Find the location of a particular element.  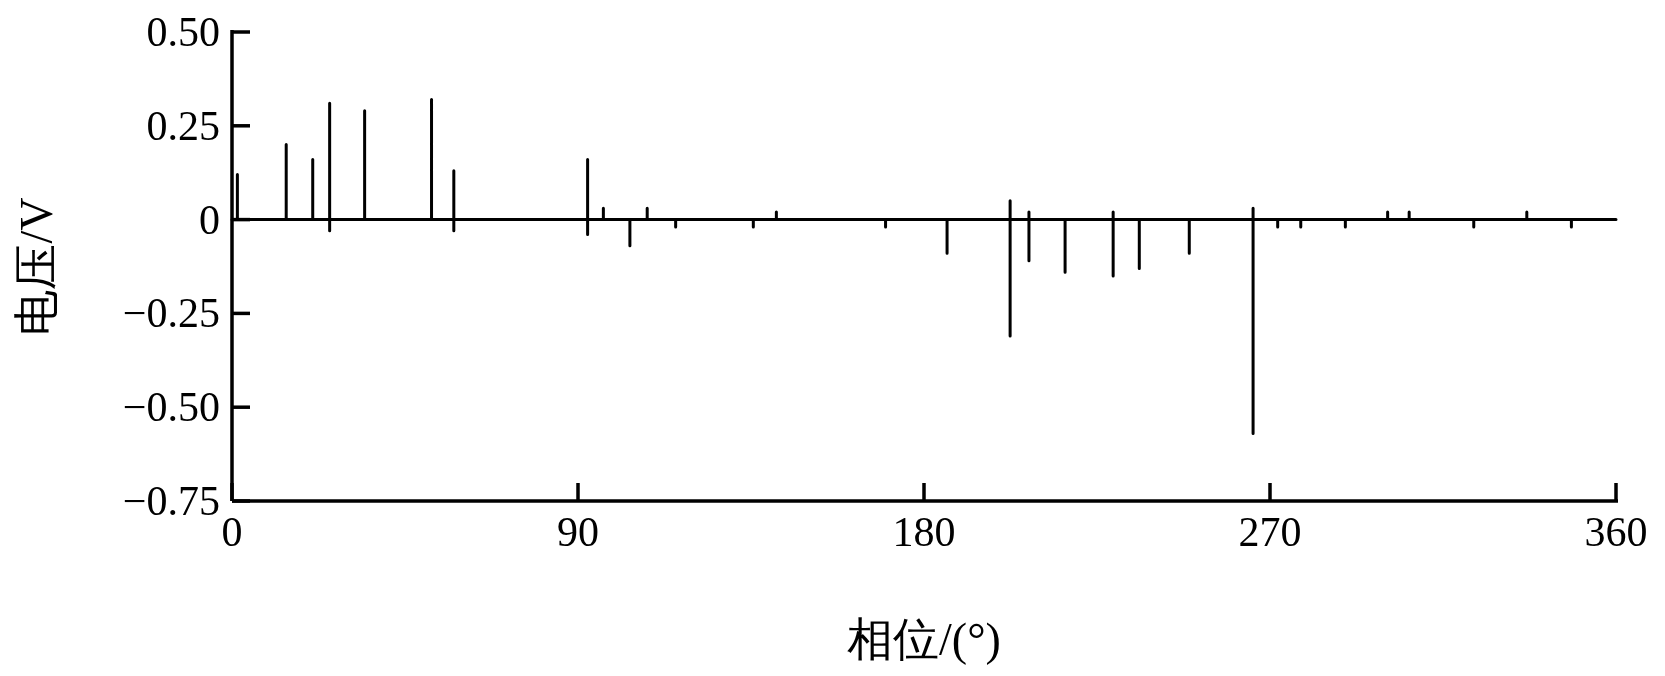

y-tick-label: −0.75 is located at coordinates (171, 501).